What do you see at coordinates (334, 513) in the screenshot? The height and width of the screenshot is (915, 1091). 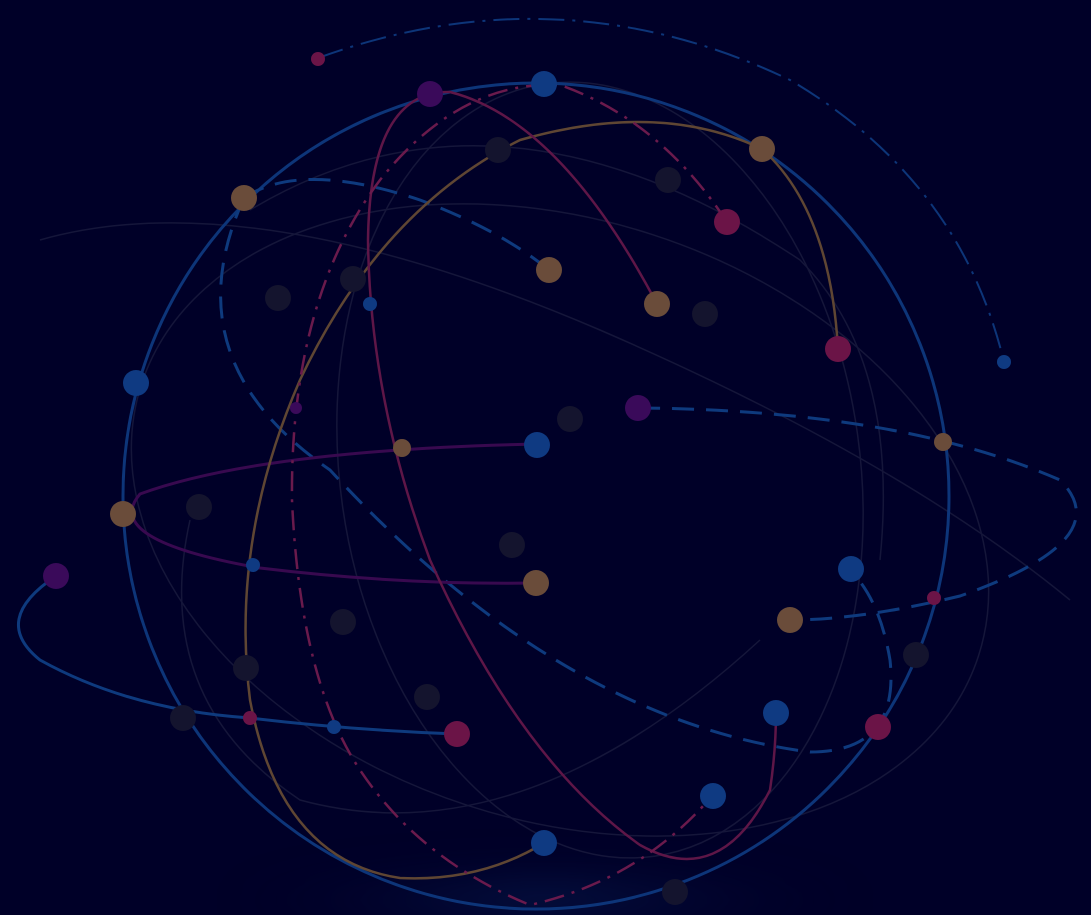 I see `purple-equator` at bounding box center [334, 513].